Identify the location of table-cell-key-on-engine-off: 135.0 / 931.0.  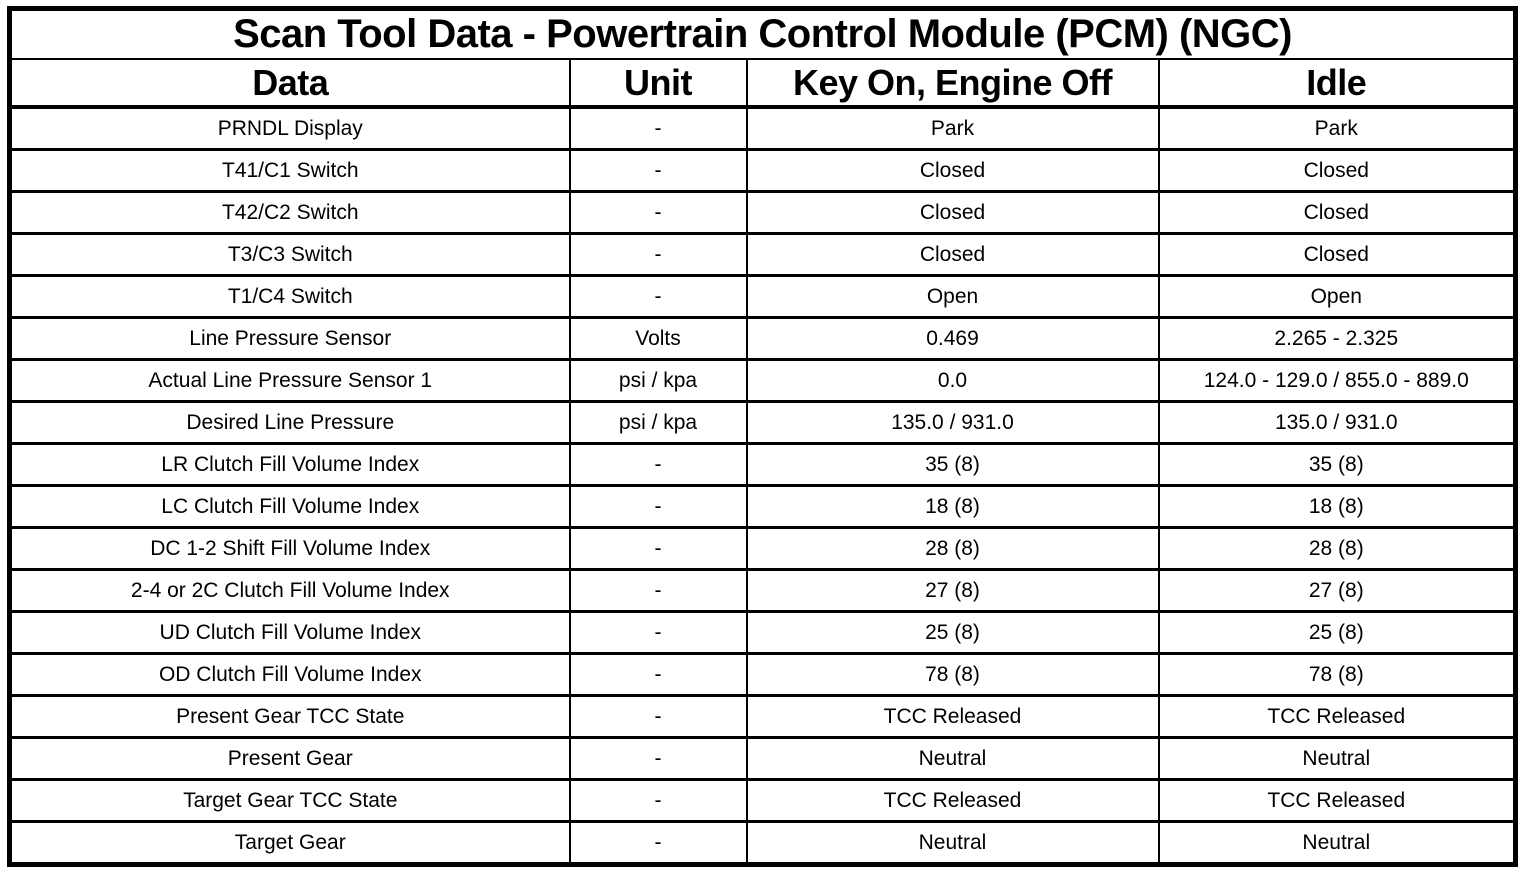
(952, 422).